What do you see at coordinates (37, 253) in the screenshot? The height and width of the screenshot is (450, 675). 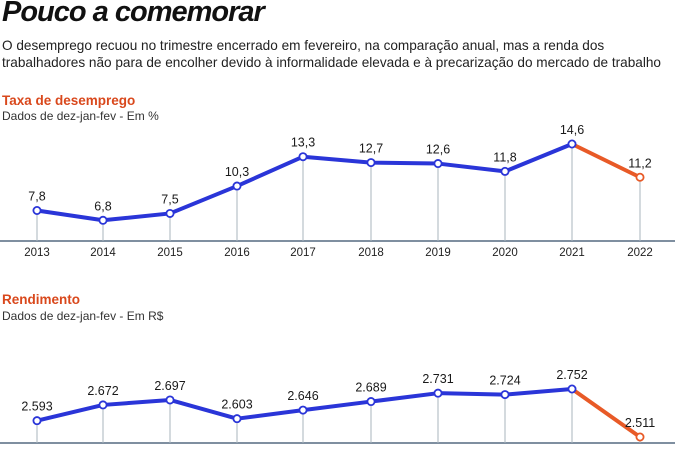 I see `year-label-2013: 2013` at bounding box center [37, 253].